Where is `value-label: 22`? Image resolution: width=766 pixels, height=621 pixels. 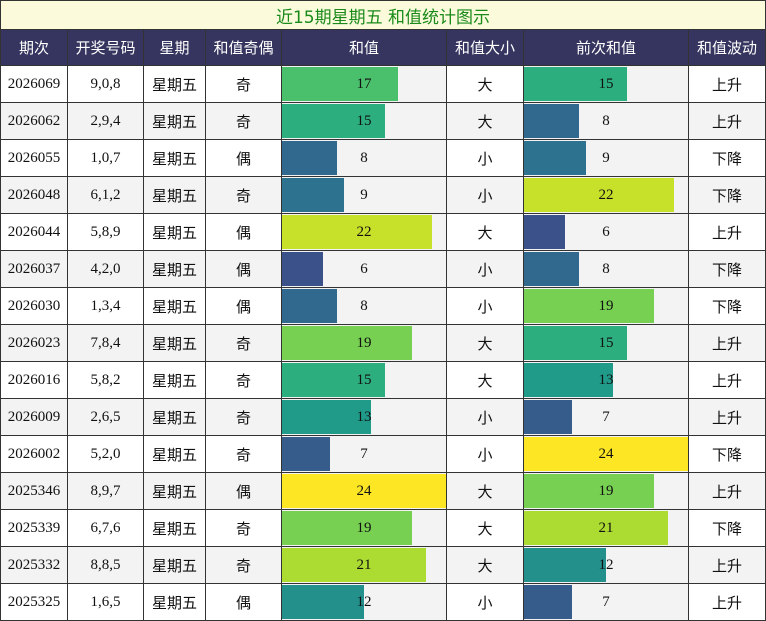 value-label: 22 is located at coordinates (364, 231).